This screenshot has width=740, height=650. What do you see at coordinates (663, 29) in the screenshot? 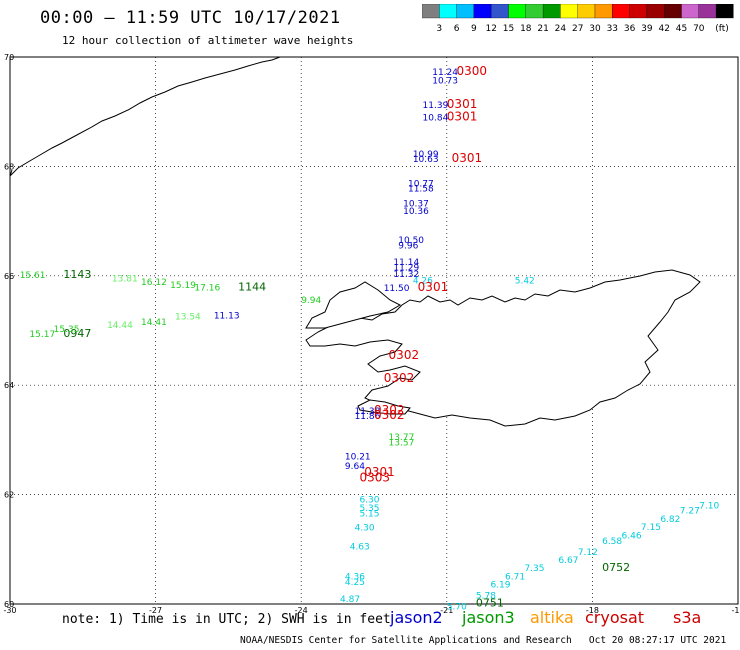
I see `colorbar-tick-label: 42` at bounding box center [663, 29].